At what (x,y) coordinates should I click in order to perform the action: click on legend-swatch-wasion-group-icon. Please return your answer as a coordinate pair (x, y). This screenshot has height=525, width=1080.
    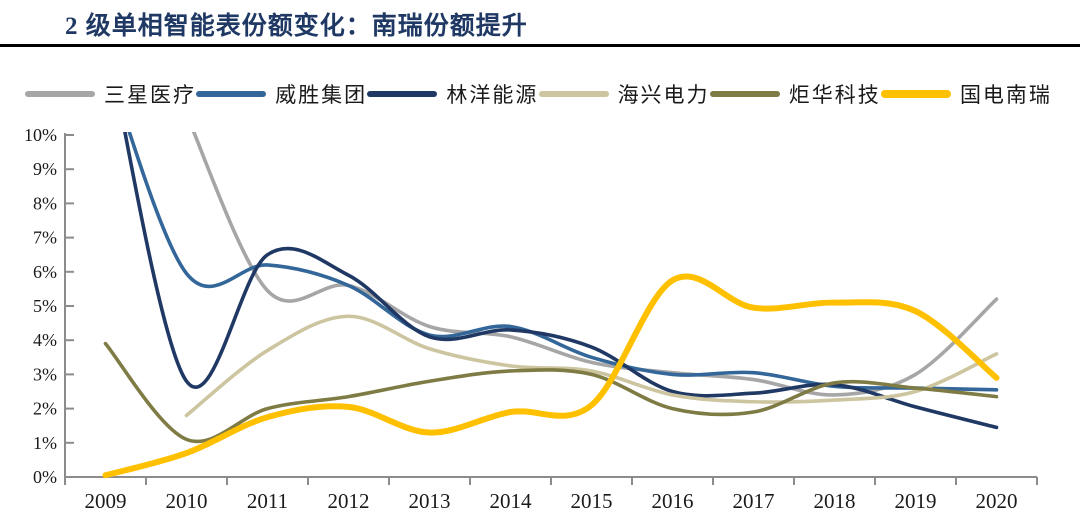
    Looking at the image, I should click on (231, 94).